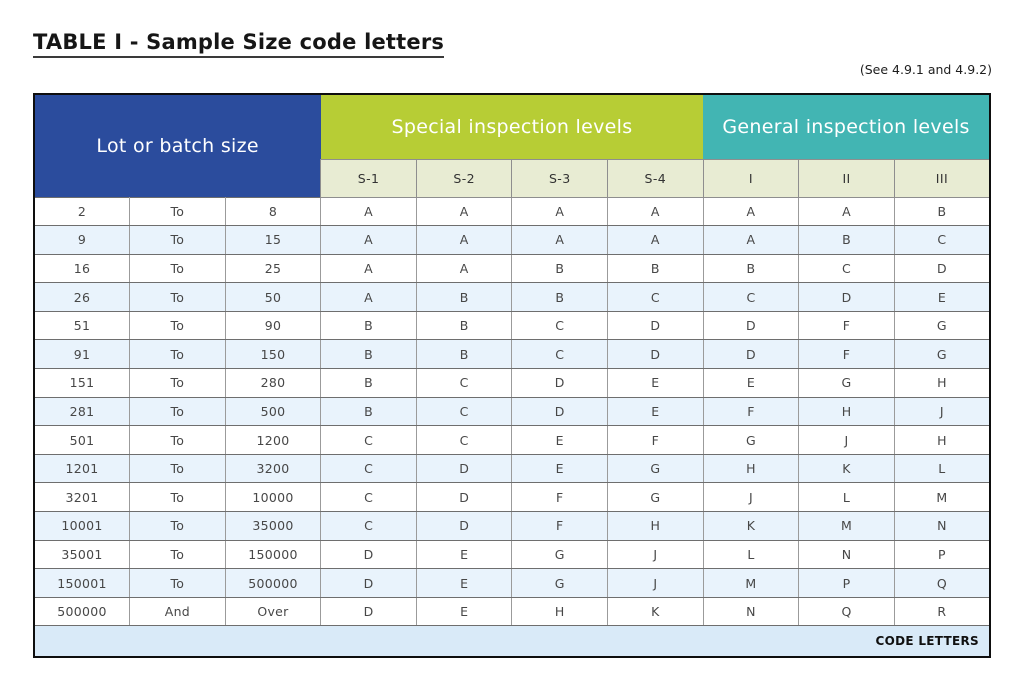 The image size is (1024, 683). I want to click on footer-row: CODE LETTERS, so click(512, 641).